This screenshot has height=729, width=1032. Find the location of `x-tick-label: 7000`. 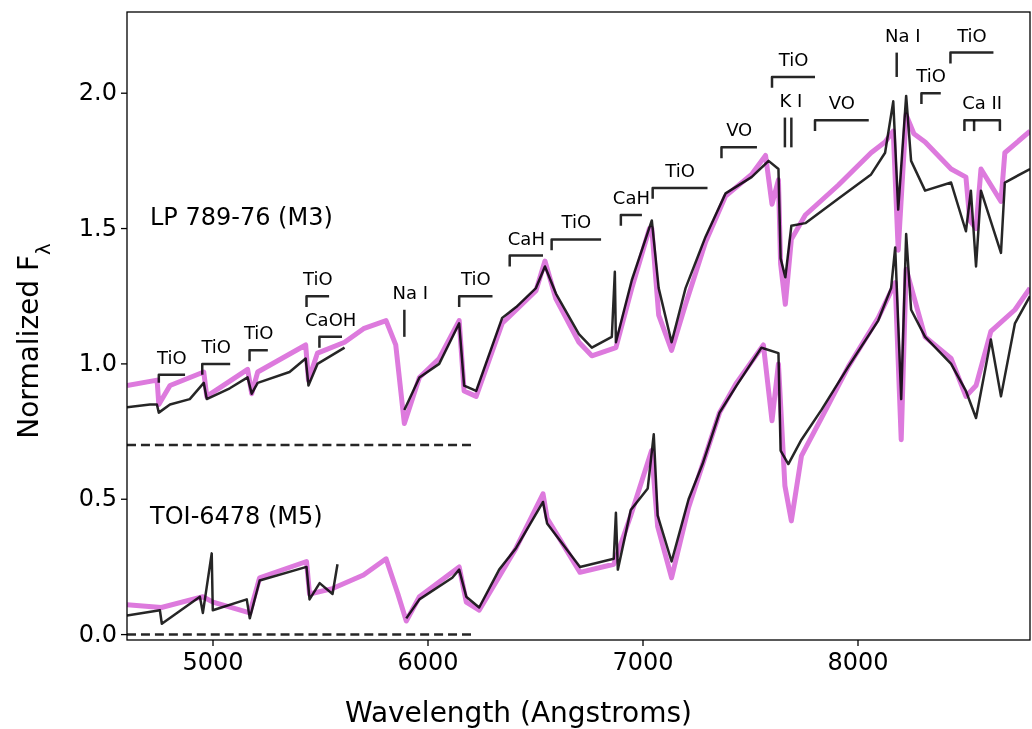

x-tick-label: 7000 is located at coordinates (643, 662).